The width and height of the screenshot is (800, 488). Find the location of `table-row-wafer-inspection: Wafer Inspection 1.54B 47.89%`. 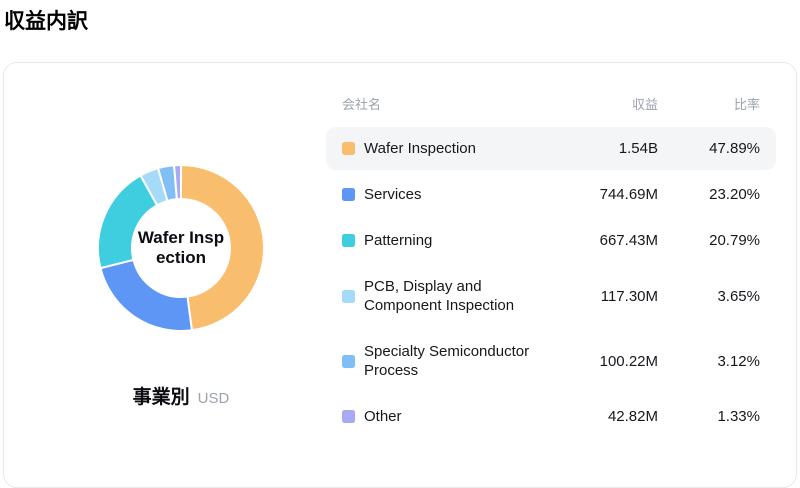

table-row-wafer-inspection: Wafer Inspection 1.54B 47.89% is located at coordinates (551, 148).